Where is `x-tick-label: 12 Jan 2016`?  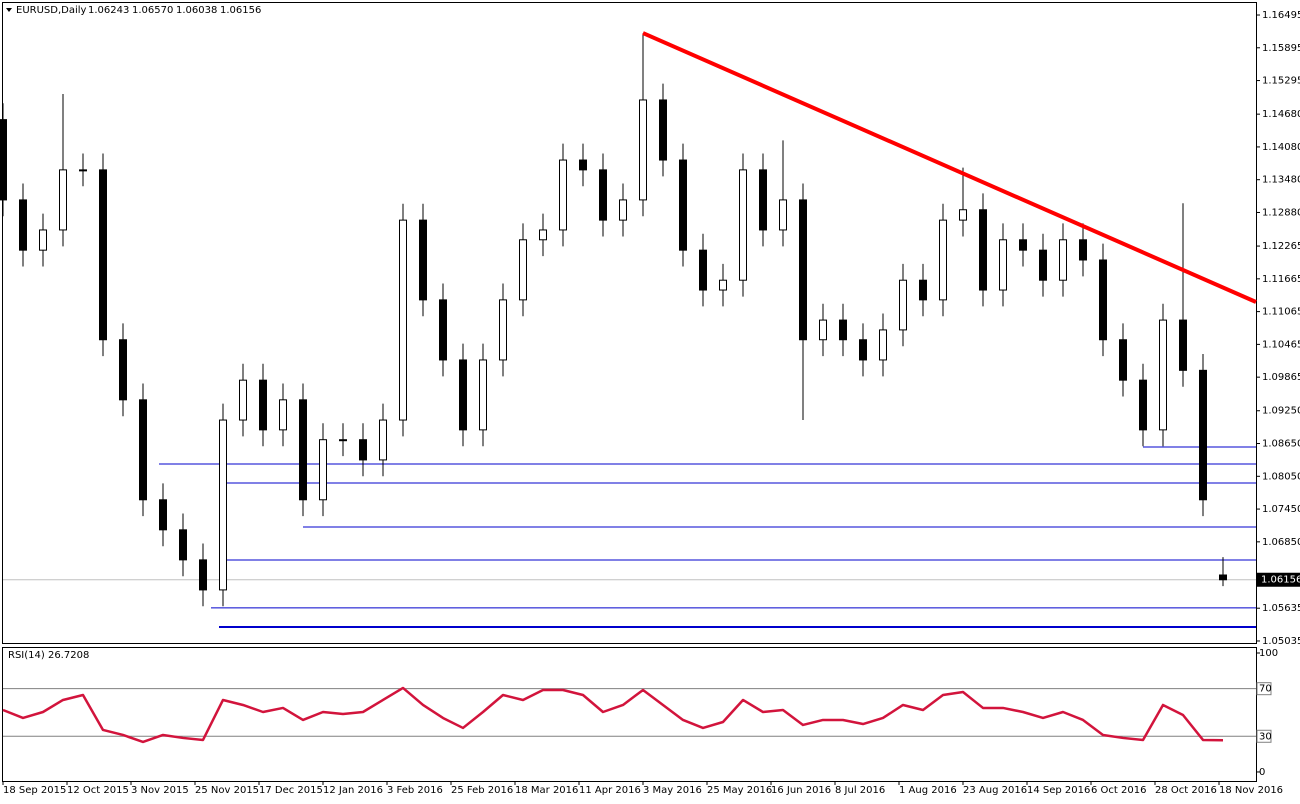 x-tick-label: 12 Jan 2016 is located at coordinates (353, 790).